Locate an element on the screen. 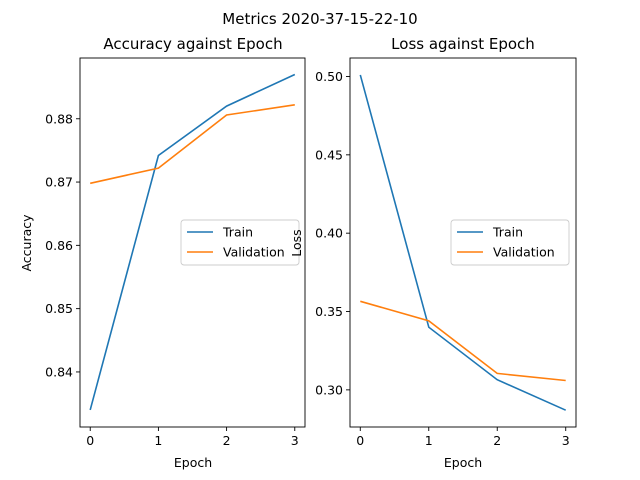 The image size is (640, 480). accuracy-series-line-validation is located at coordinates (192, 144).